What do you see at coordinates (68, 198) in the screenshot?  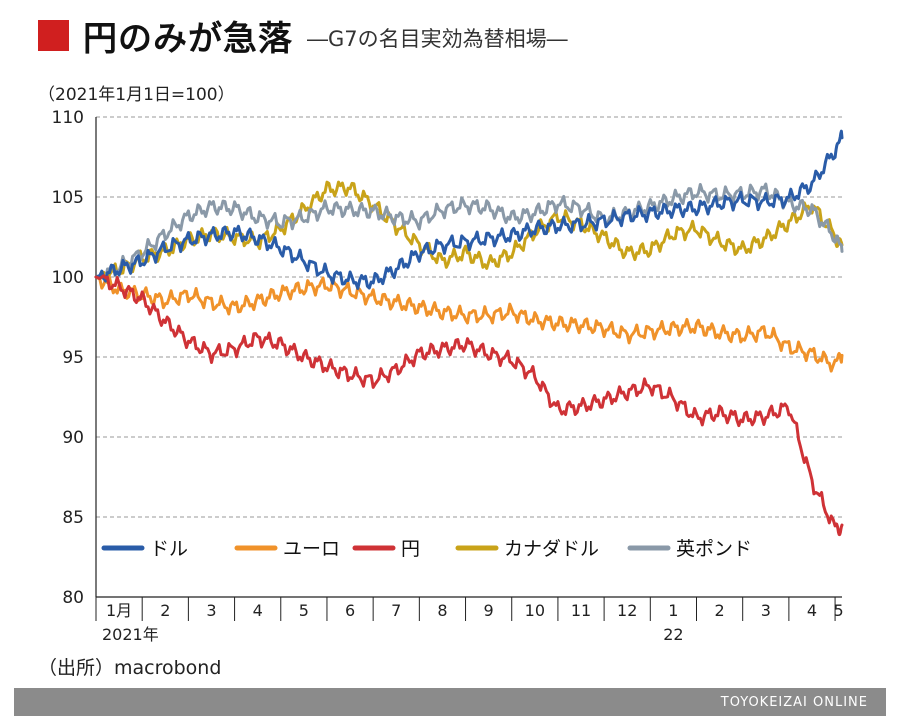 I see `y-tick-label: 105` at bounding box center [68, 198].